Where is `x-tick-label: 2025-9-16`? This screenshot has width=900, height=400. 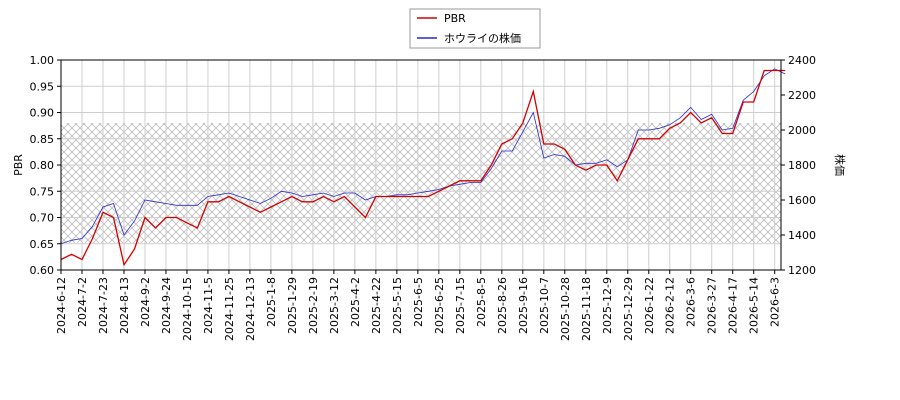 x-tick-label: 2025-9-16 is located at coordinates (523, 305).